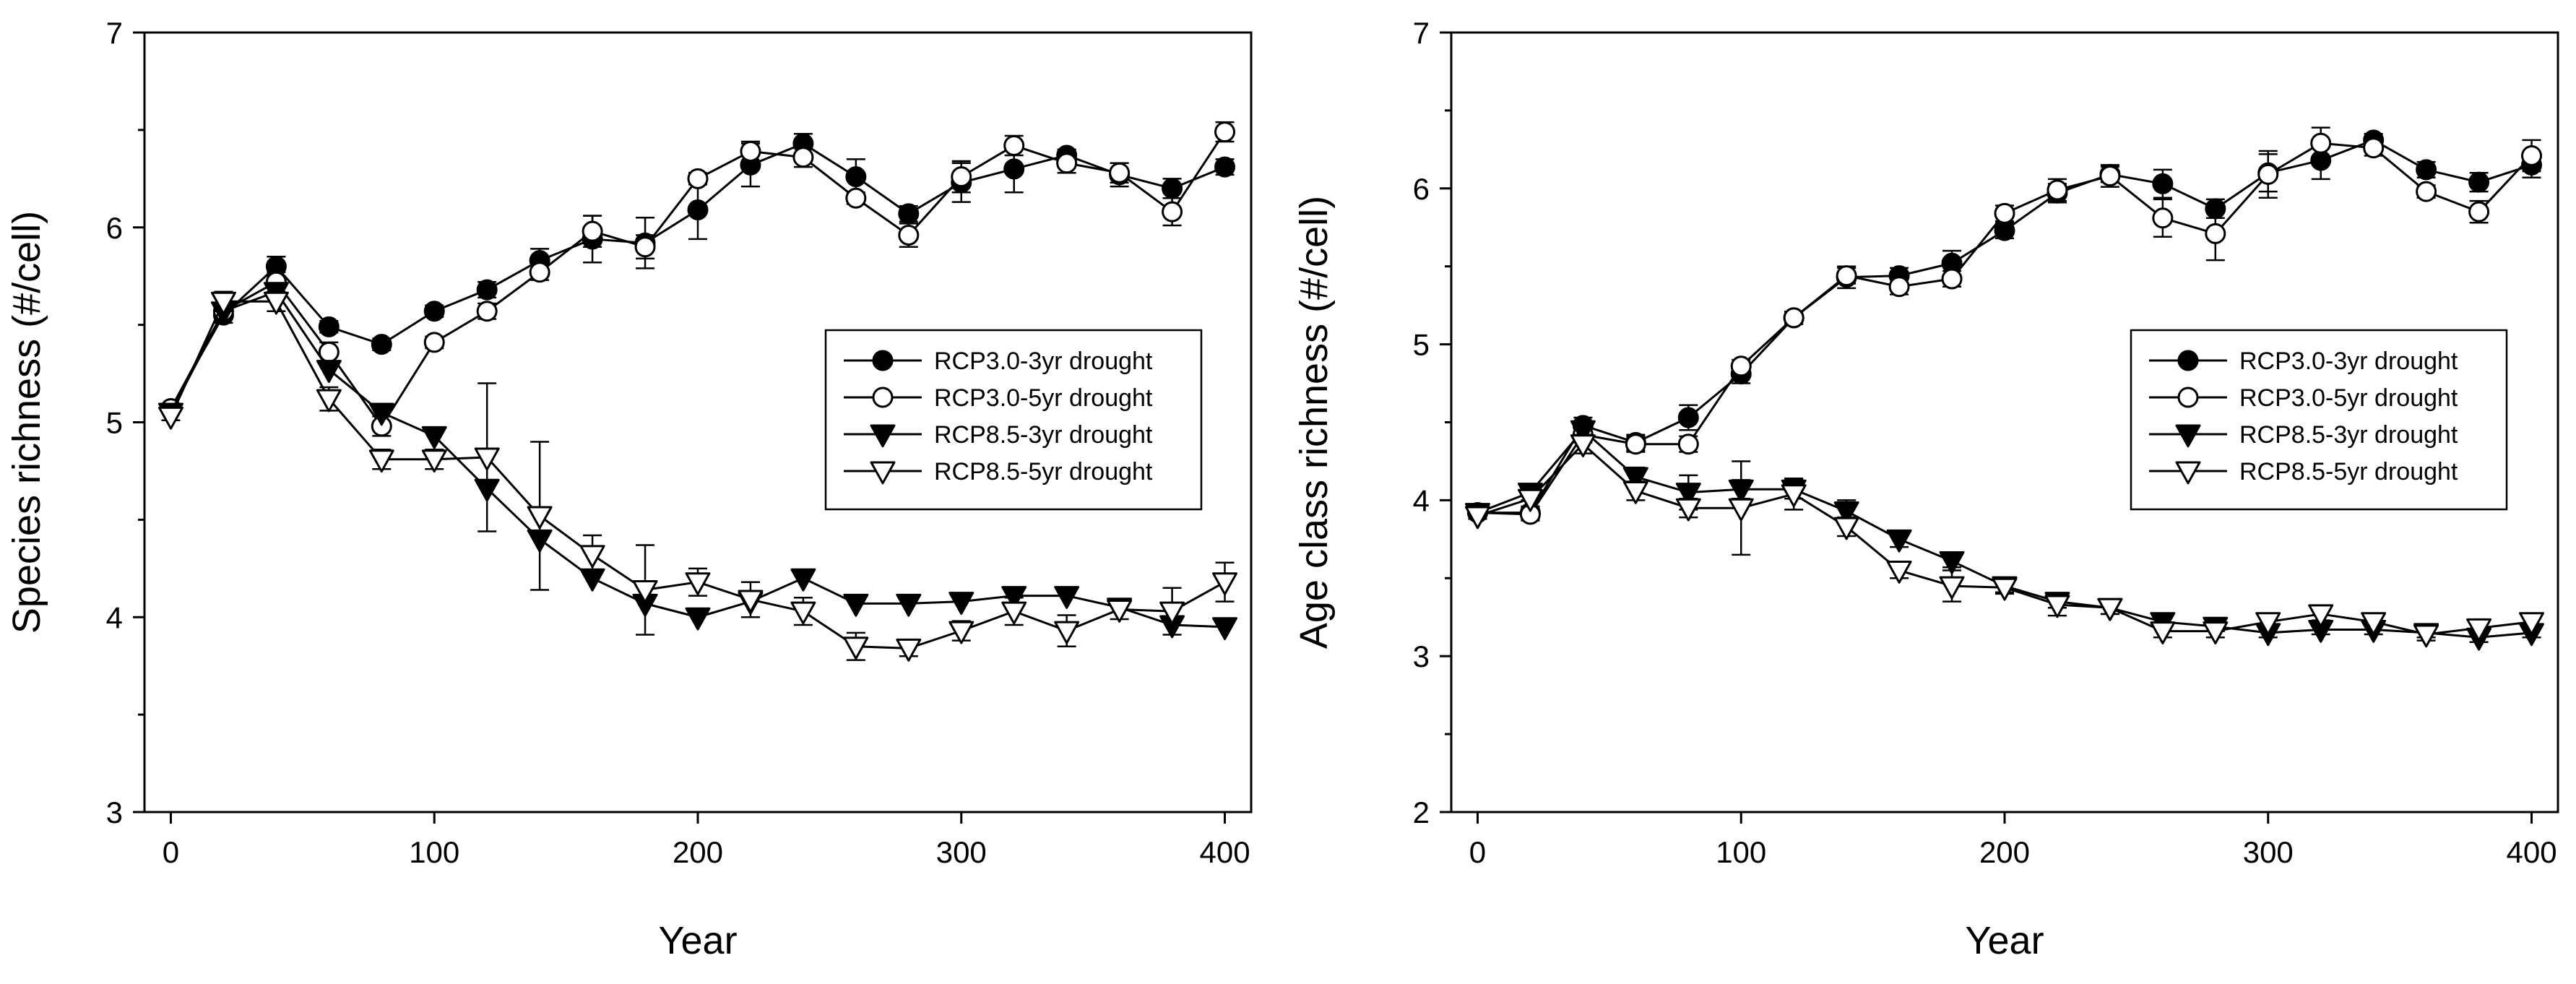  What do you see at coordinates (1421, 189) in the screenshot?
I see `y-tick-label: 6` at bounding box center [1421, 189].